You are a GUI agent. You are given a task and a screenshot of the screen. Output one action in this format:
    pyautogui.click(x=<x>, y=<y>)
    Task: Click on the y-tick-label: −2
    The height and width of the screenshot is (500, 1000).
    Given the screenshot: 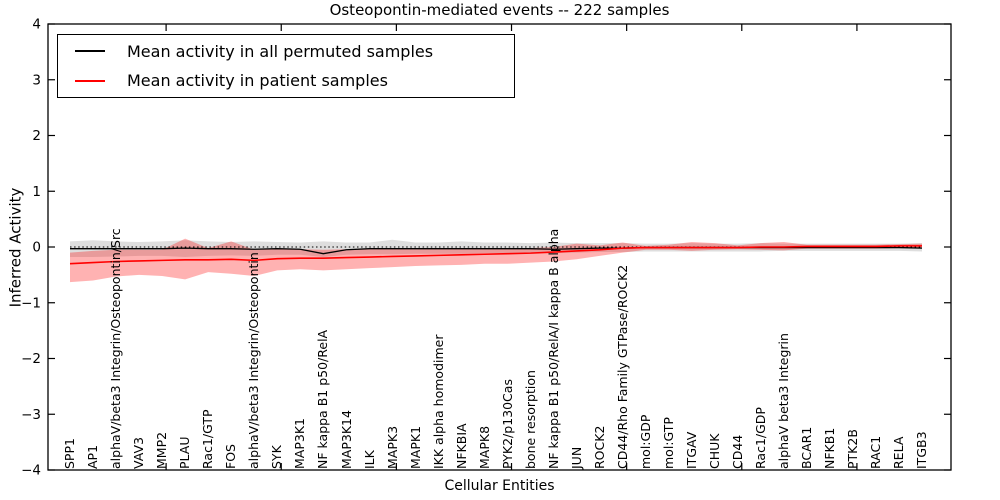 What is the action you would take?
    pyautogui.click(x=31, y=359)
    